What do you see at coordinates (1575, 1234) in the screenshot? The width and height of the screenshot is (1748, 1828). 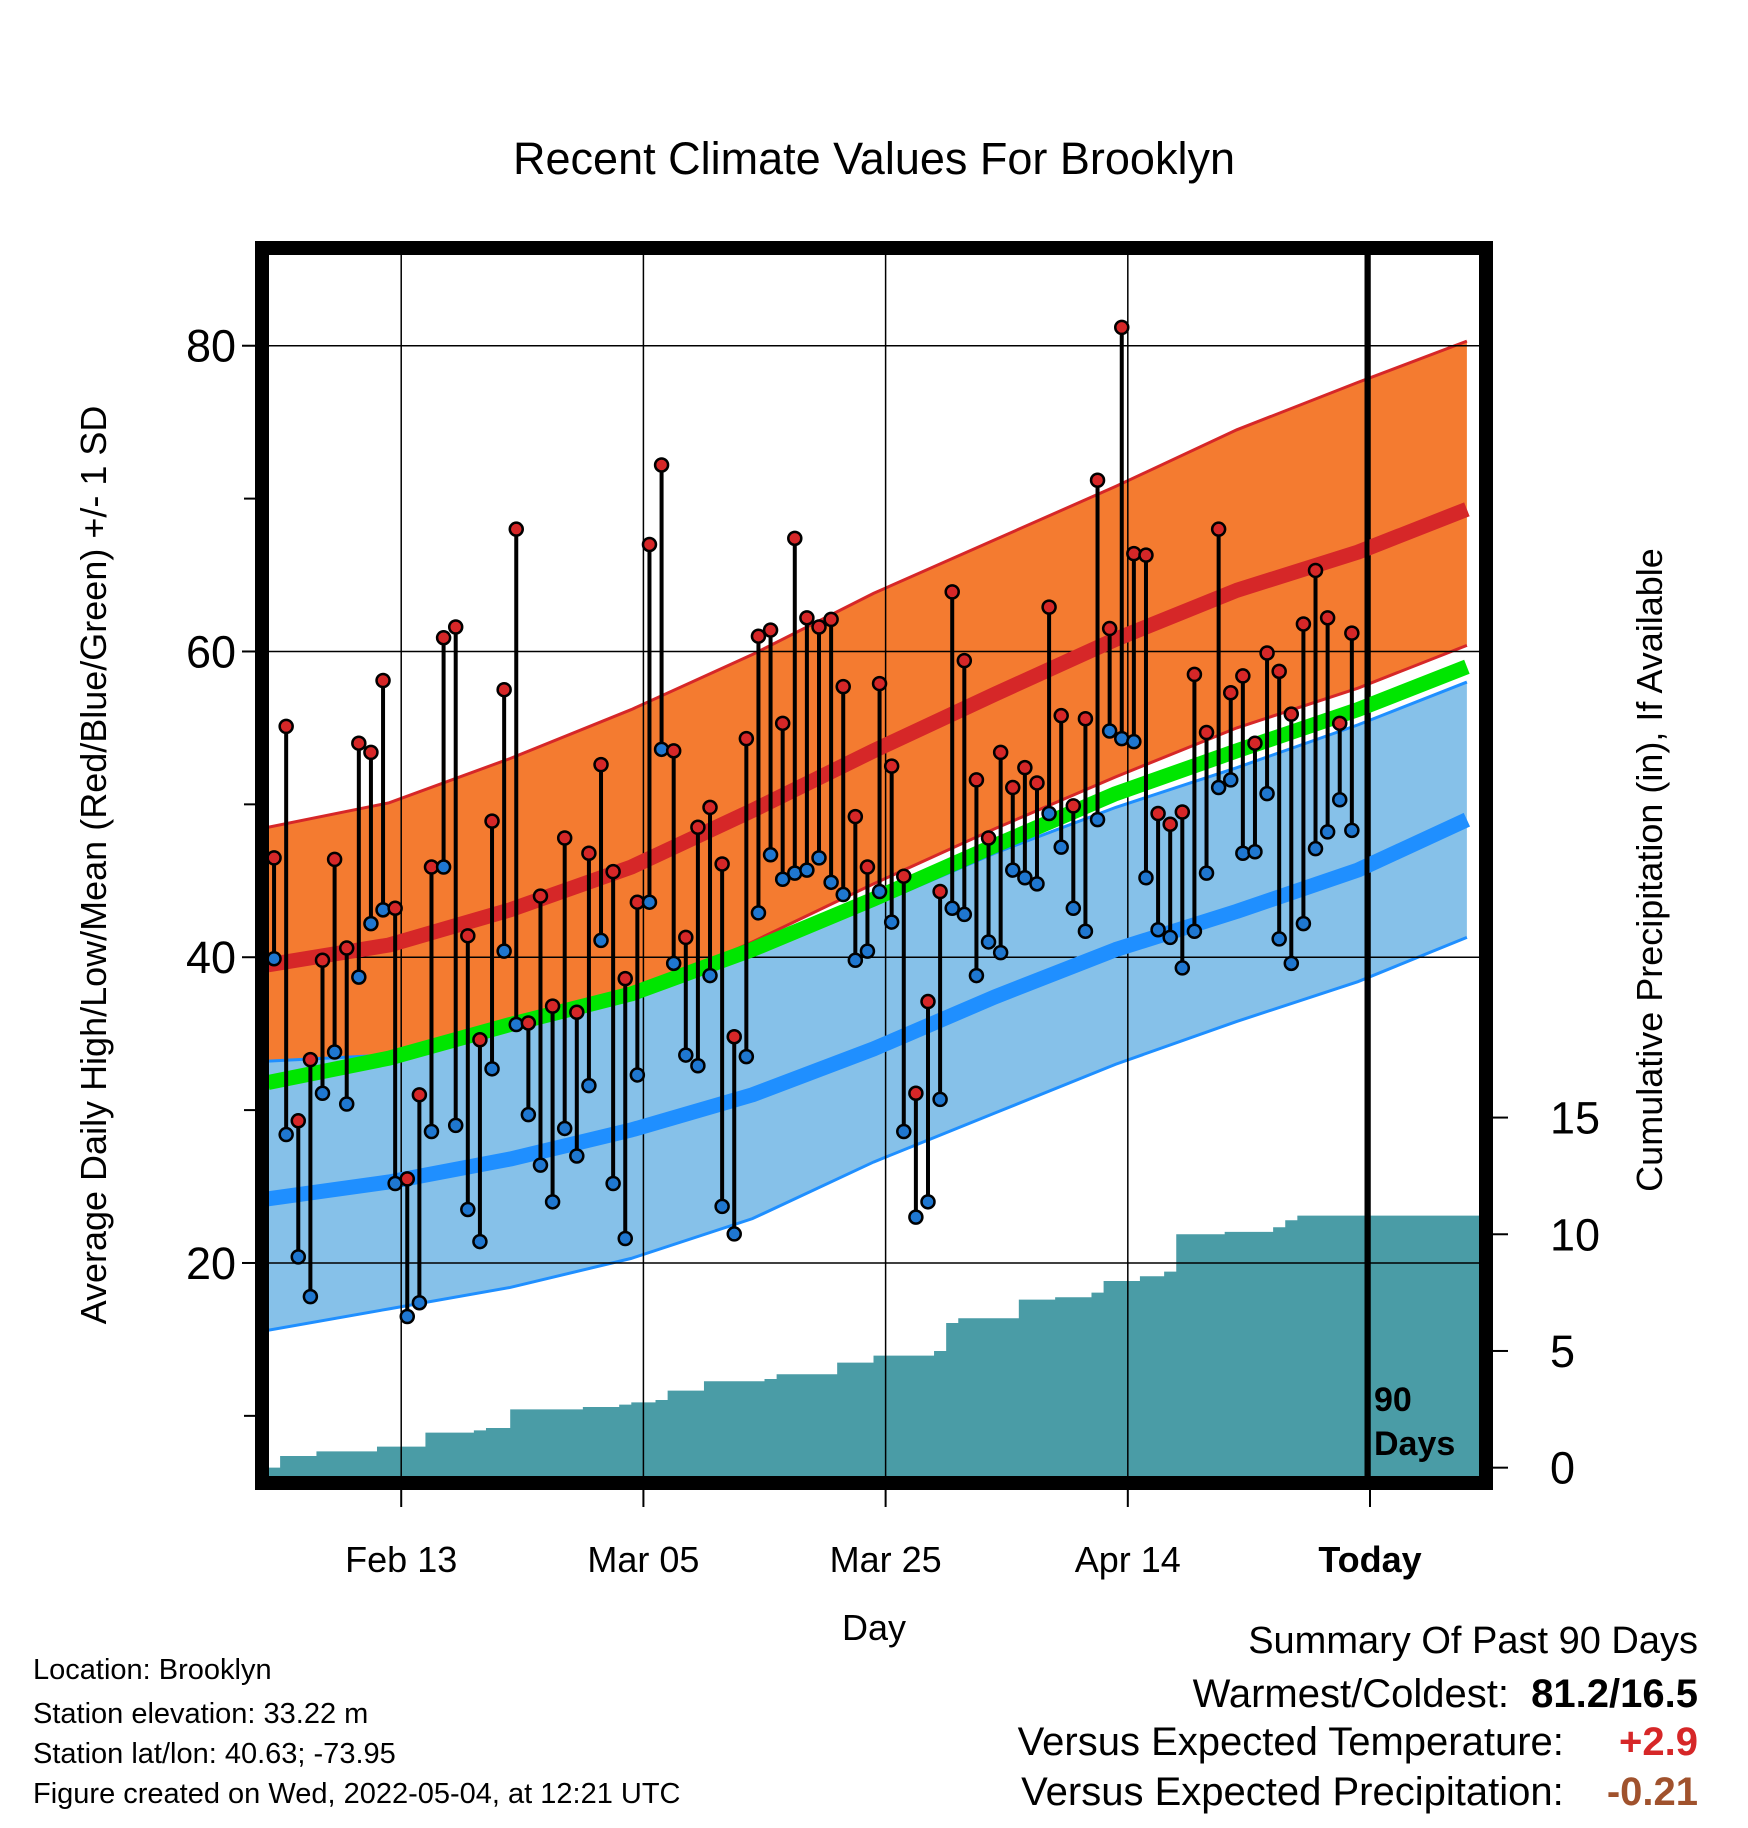 I see `y2-axis-tick-label: 10` at bounding box center [1575, 1234].